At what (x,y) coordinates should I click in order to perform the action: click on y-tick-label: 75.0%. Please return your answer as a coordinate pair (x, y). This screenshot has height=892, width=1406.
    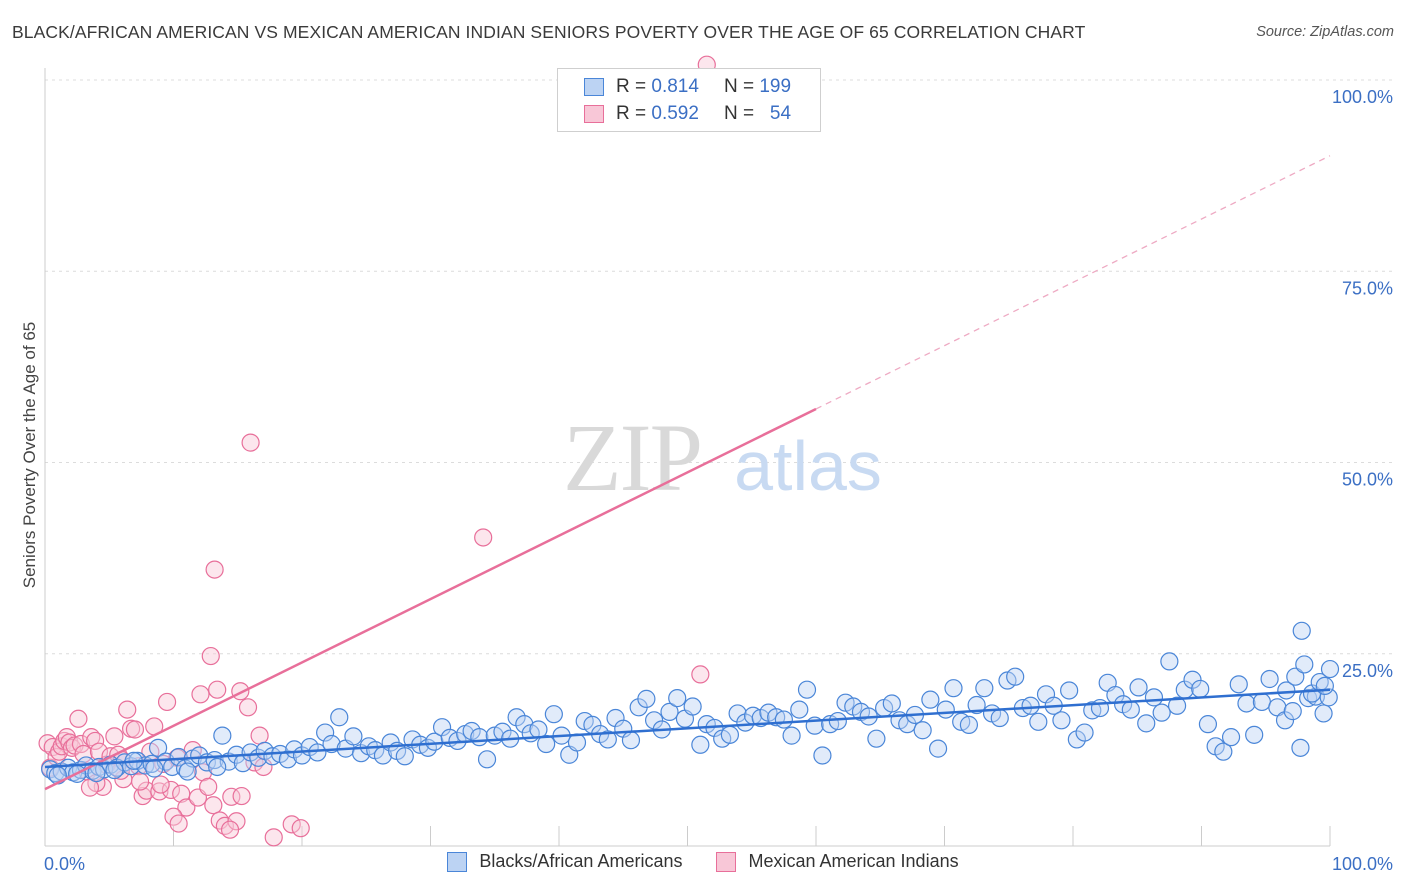
    Looking at the image, I should click on (1367, 288).